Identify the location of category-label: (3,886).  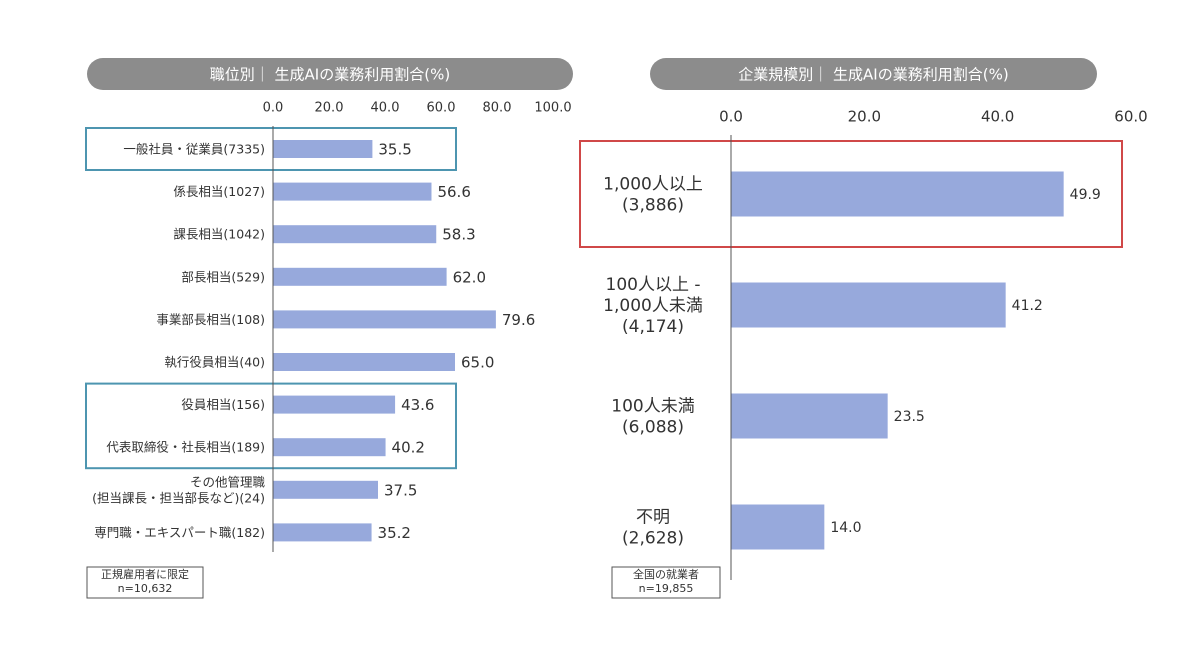
(653, 206).